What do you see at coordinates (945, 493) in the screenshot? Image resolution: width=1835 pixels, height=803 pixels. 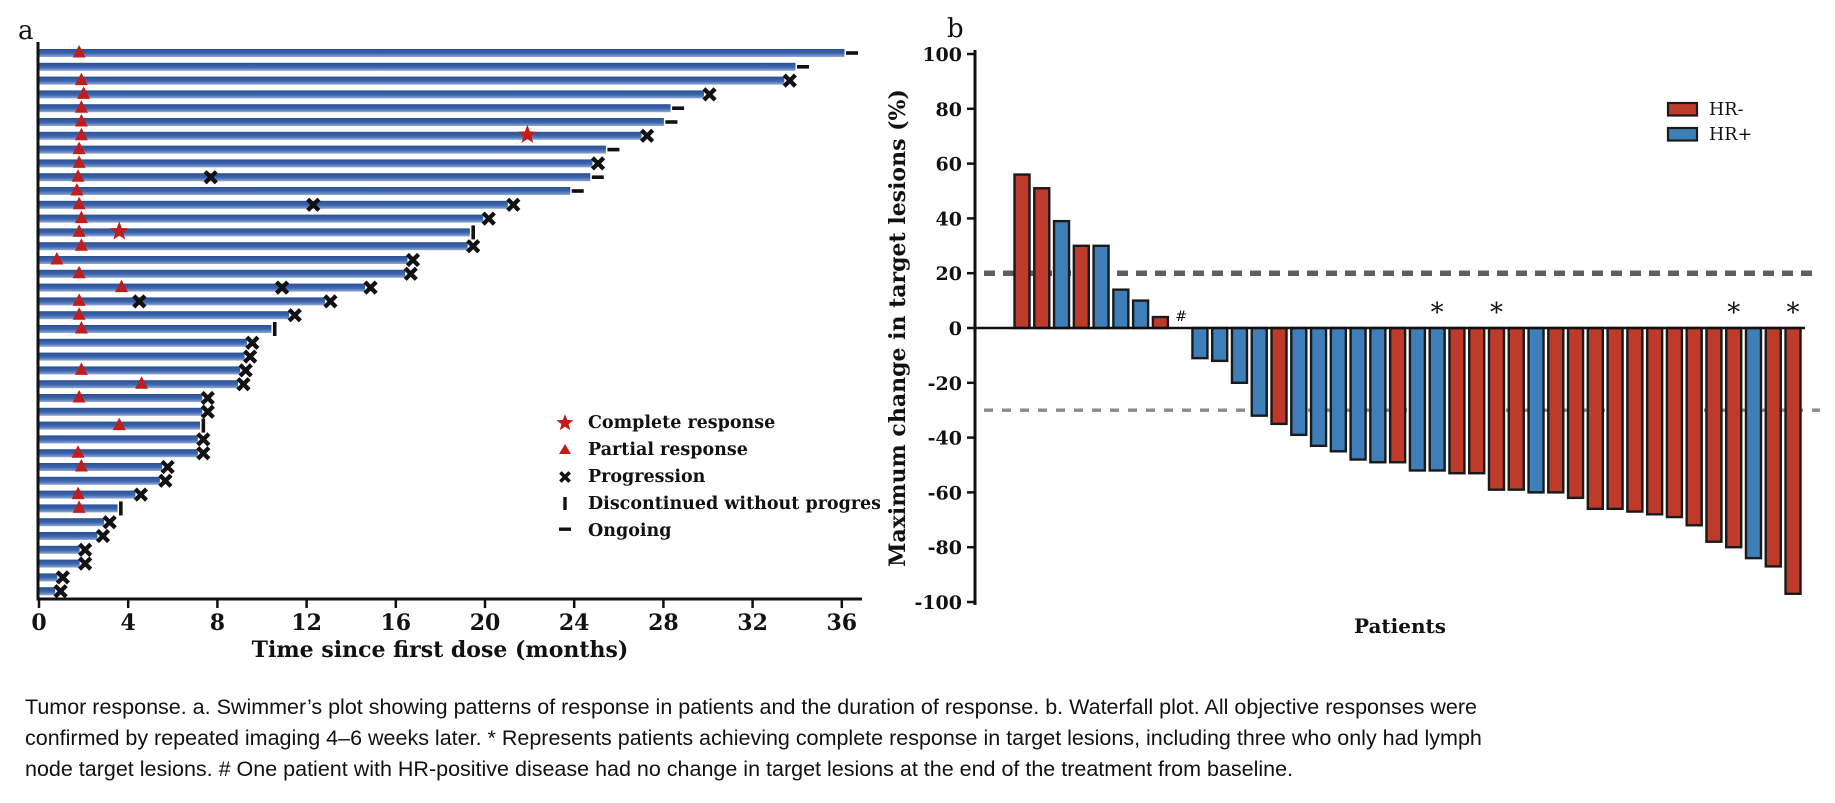 I see `y-tick-label: -60` at bounding box center [945, 493].